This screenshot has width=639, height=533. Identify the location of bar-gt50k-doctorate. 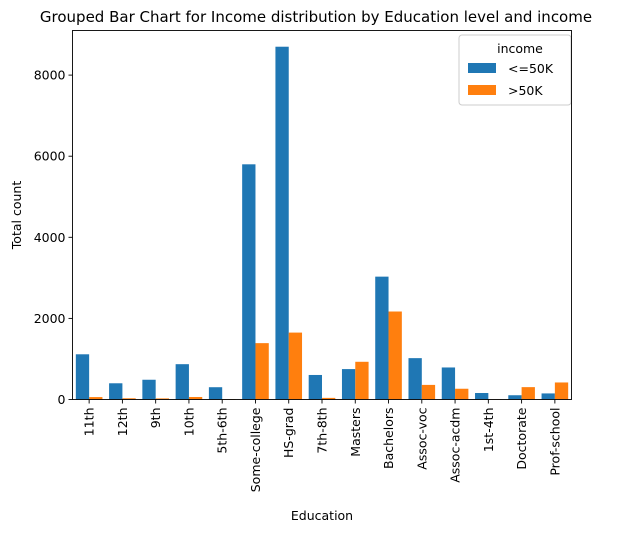
(528, 393).